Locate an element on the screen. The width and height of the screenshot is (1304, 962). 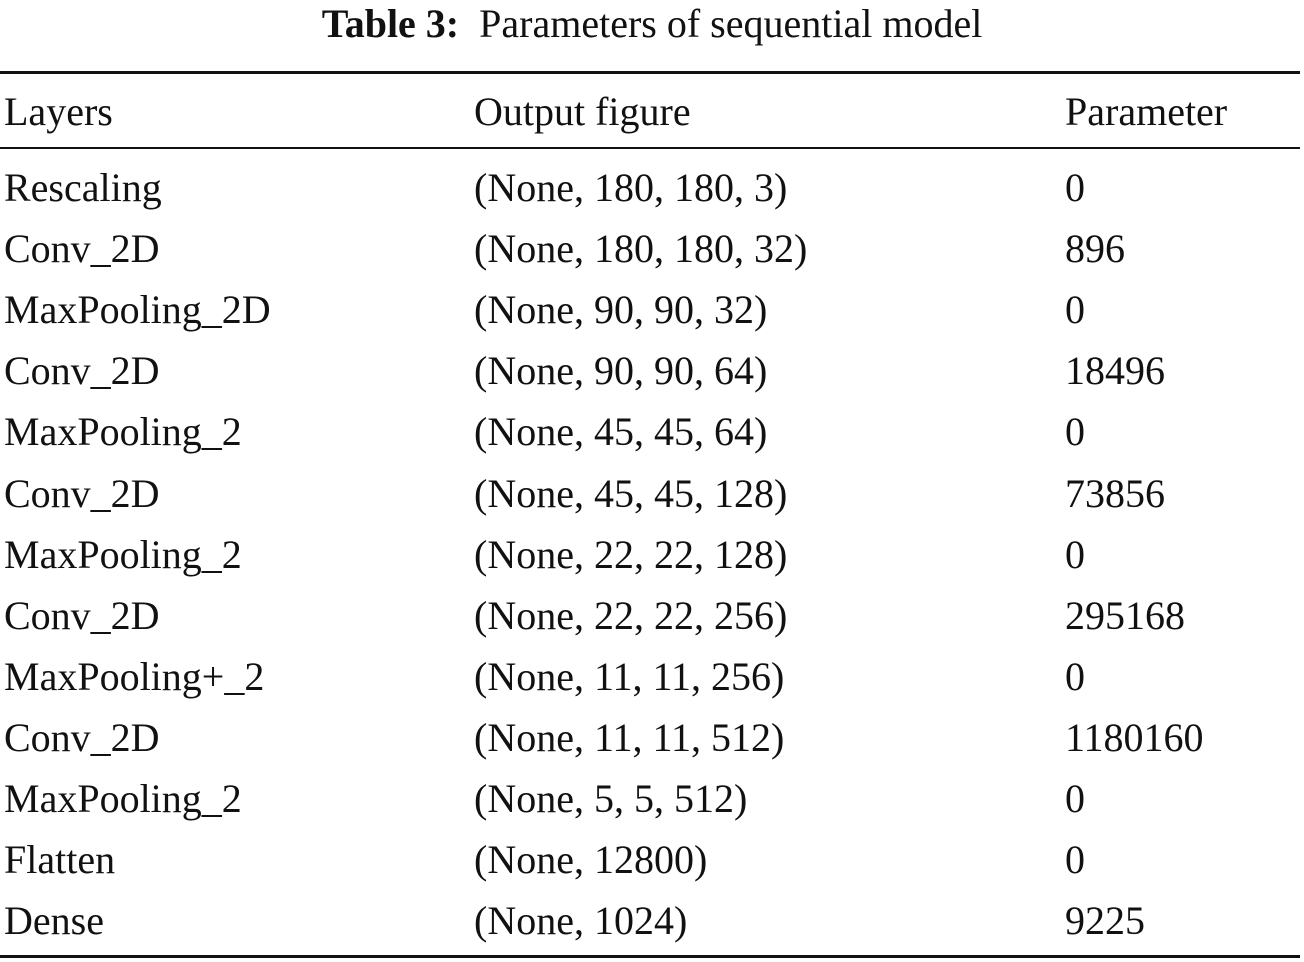
table-cell-layer: MaxPooling_2D is located at coordinates (137, 309).